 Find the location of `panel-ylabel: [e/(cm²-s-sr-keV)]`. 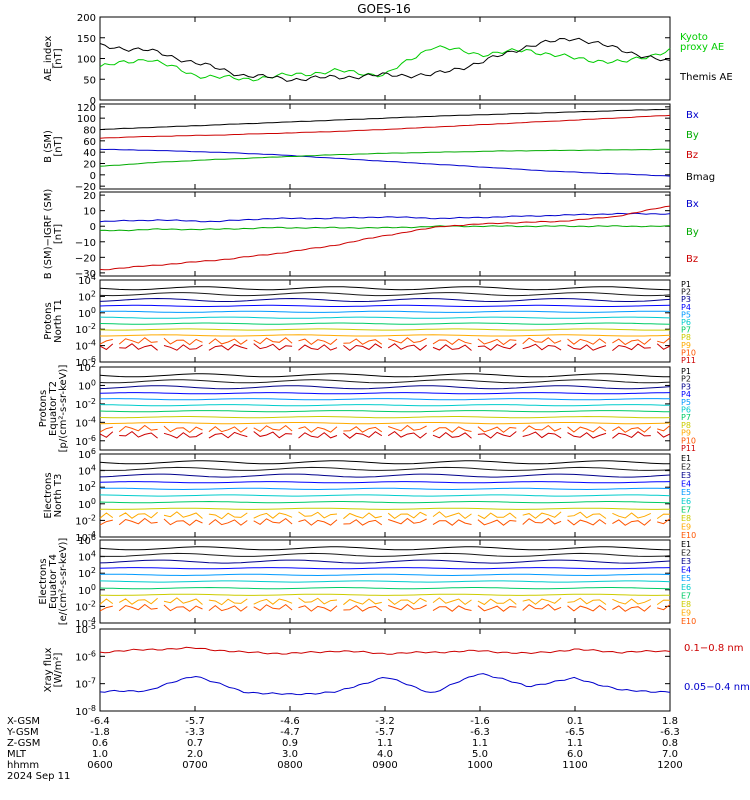

panel-ylabel: [e/(cm²-s-sr-keV)] is located at coordinates (63, 582).